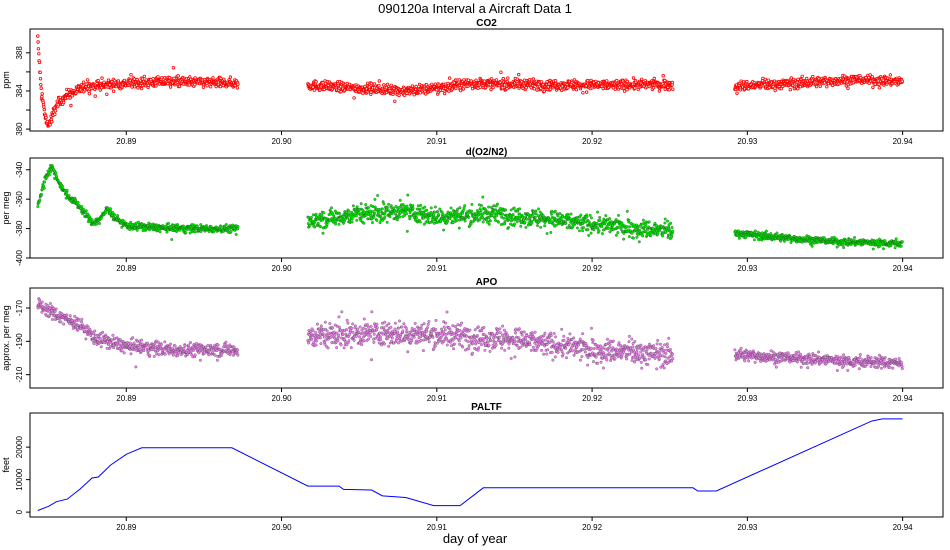  I want to click on figure-title: 090120a Interval a Aircraft Data 1, so click(475, 8).